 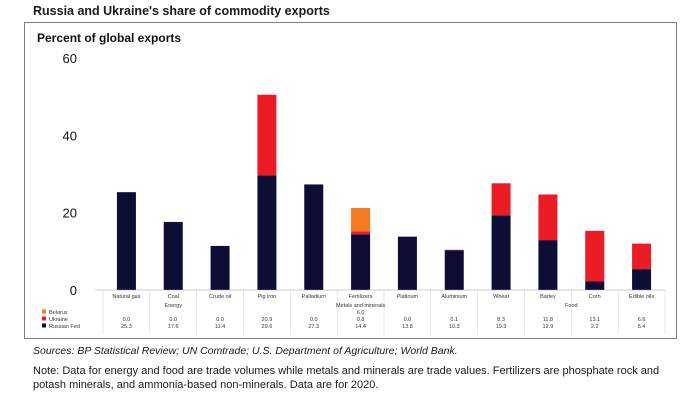 What do you see at coordinates (173, 297) in the screenshot?
I see `category-label: Coal` at bounding box center [173, 297].